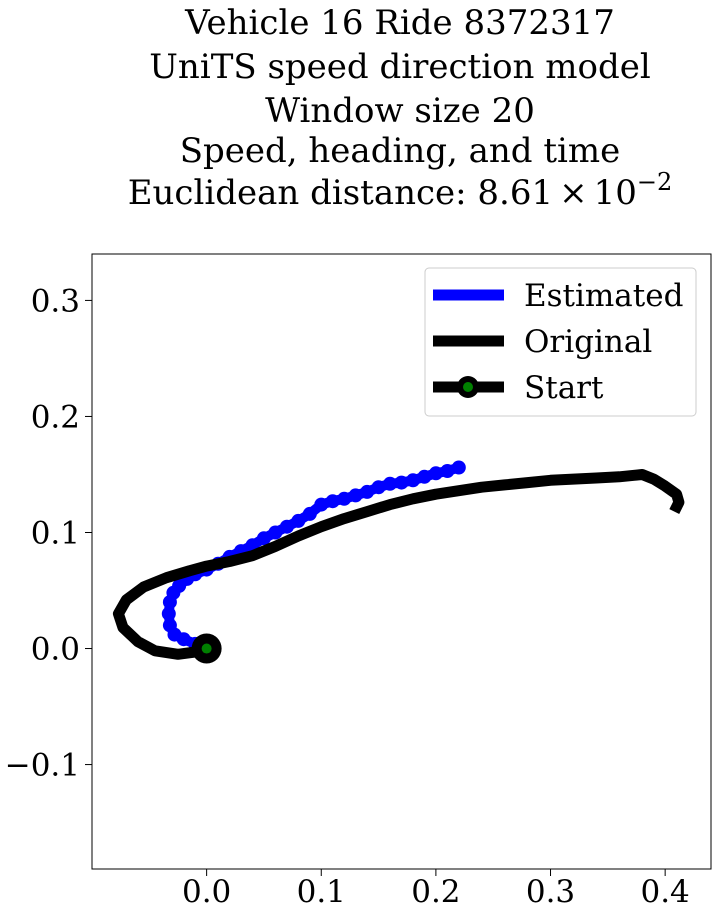 The image size is (719, 916). I want to click on x-tick-label: 0.2, so click(435, 892).